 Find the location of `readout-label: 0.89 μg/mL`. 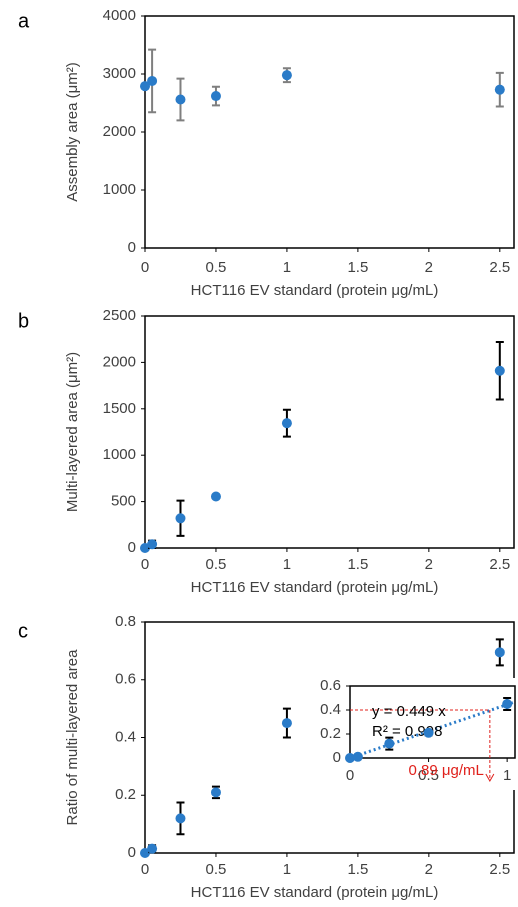

readout-label: 0.89 μg/mL is located at coordinates (445, 770).